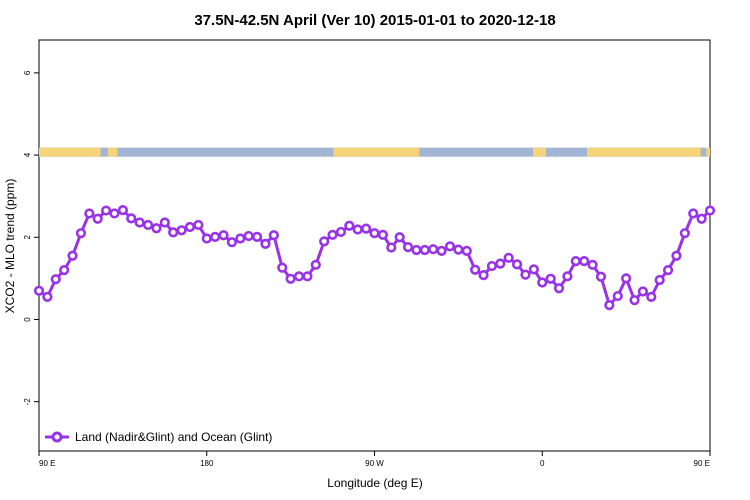  Describe the element at coordinates (27, 237) in the screenshot. I see `y-tick-label: 2` at that location.